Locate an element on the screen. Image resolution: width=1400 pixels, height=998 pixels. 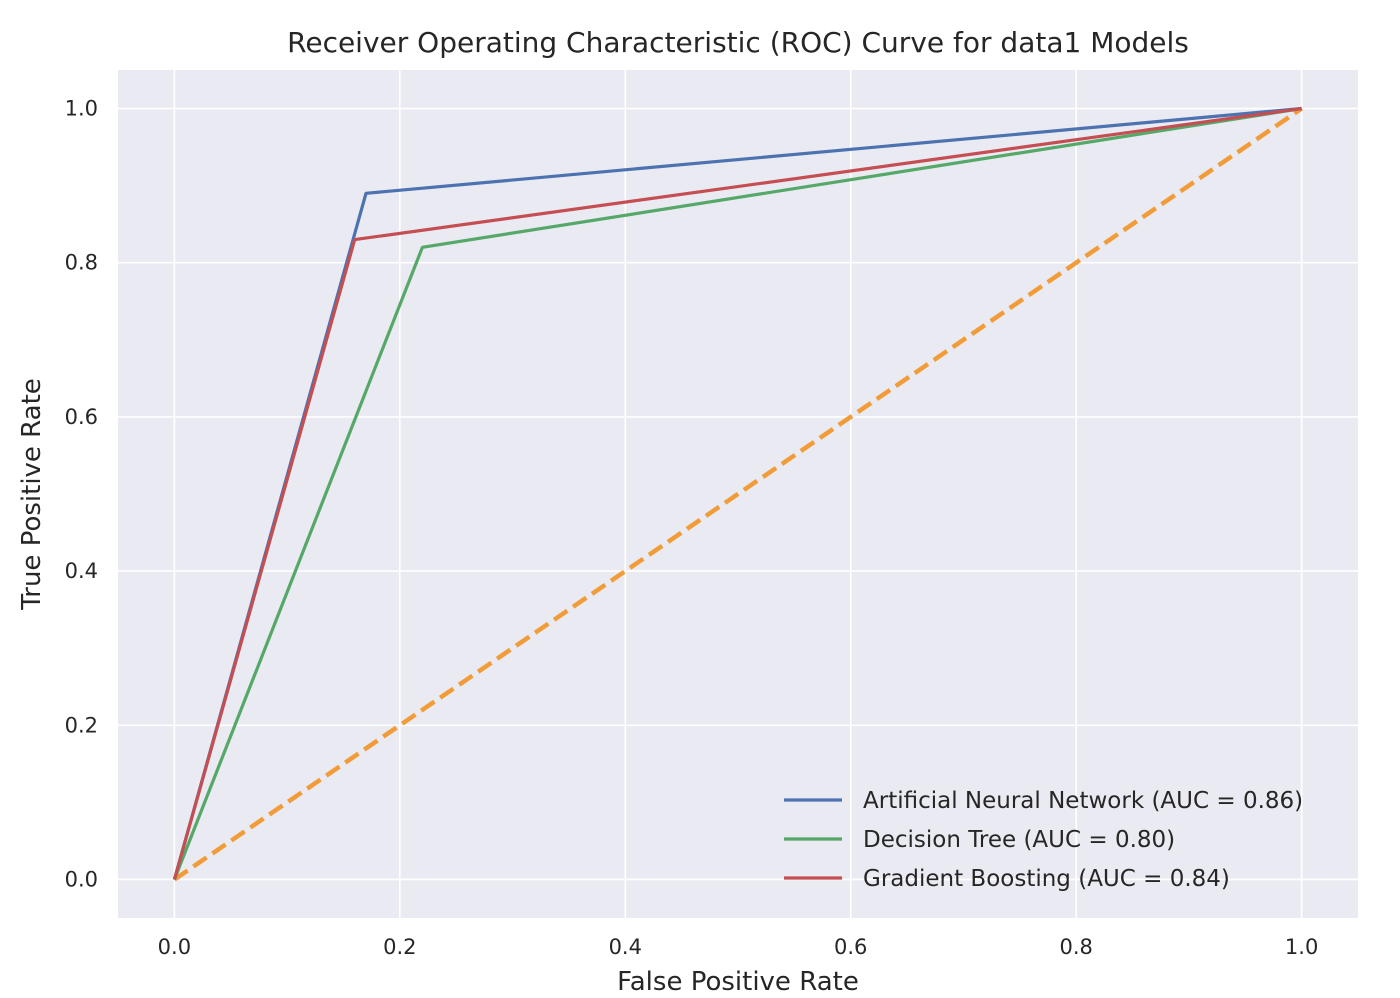
legend-entry: Decision Tree (AUC = 0.80) is located at coordinates (1019, 840).